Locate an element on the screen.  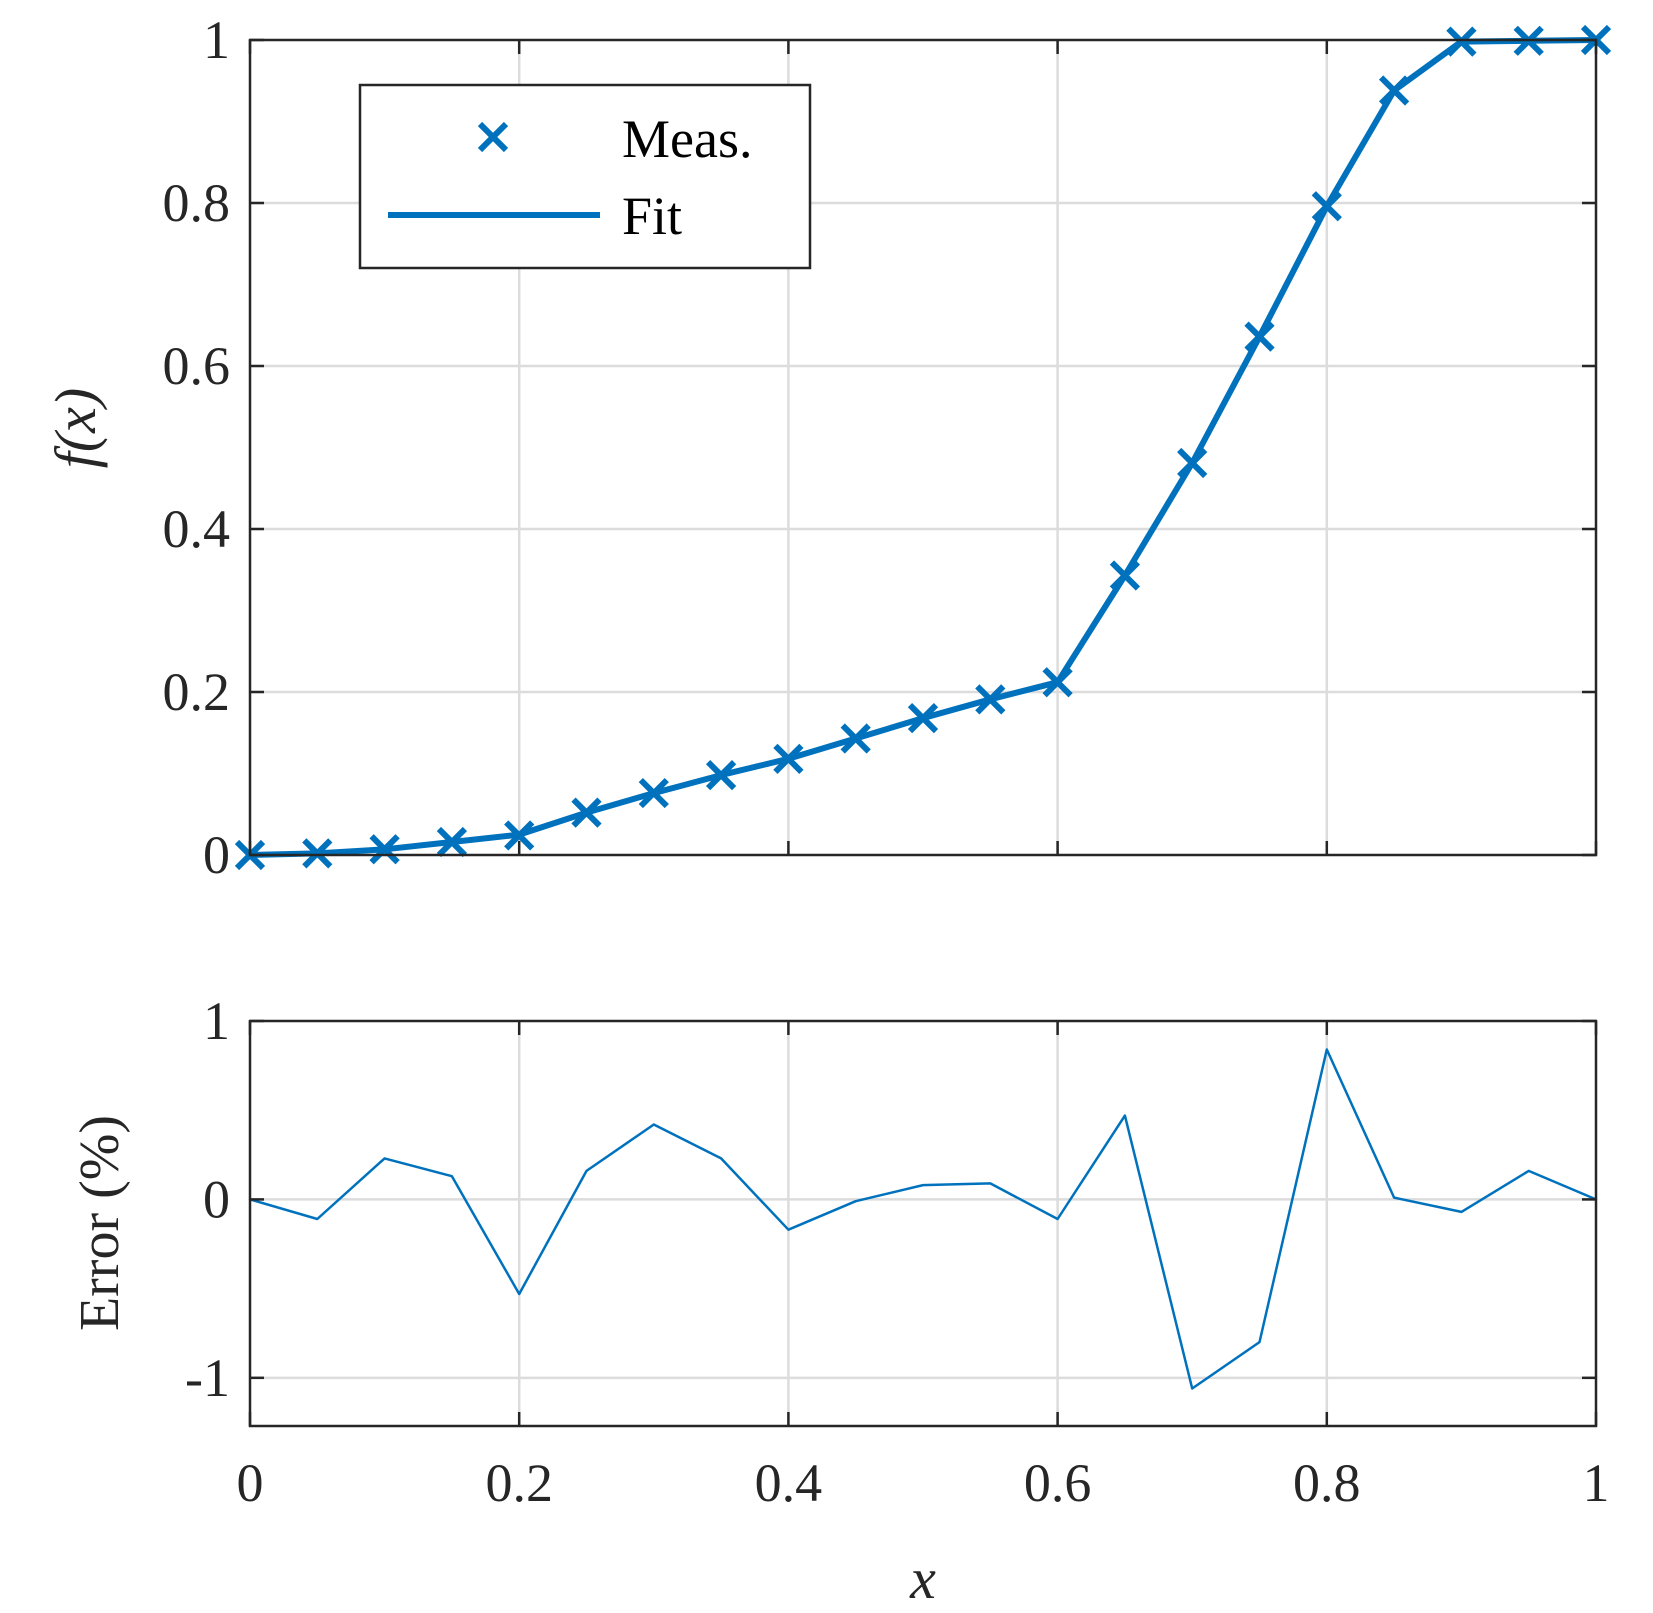
bottom-x-axis-label: x is located at coordinates (922, 1578).